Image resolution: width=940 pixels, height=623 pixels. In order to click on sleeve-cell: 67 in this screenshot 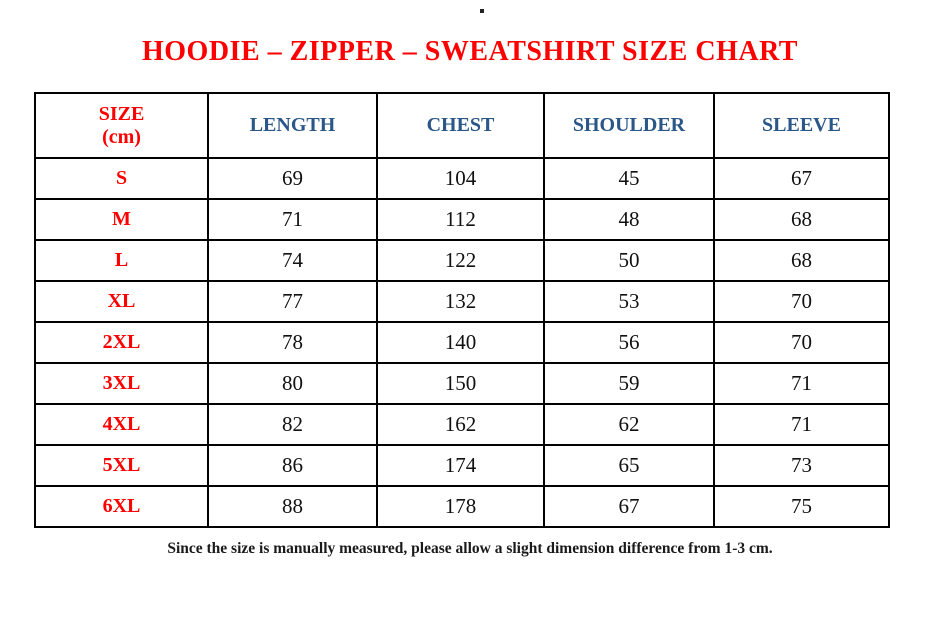, I will do `click(801, 178)`.